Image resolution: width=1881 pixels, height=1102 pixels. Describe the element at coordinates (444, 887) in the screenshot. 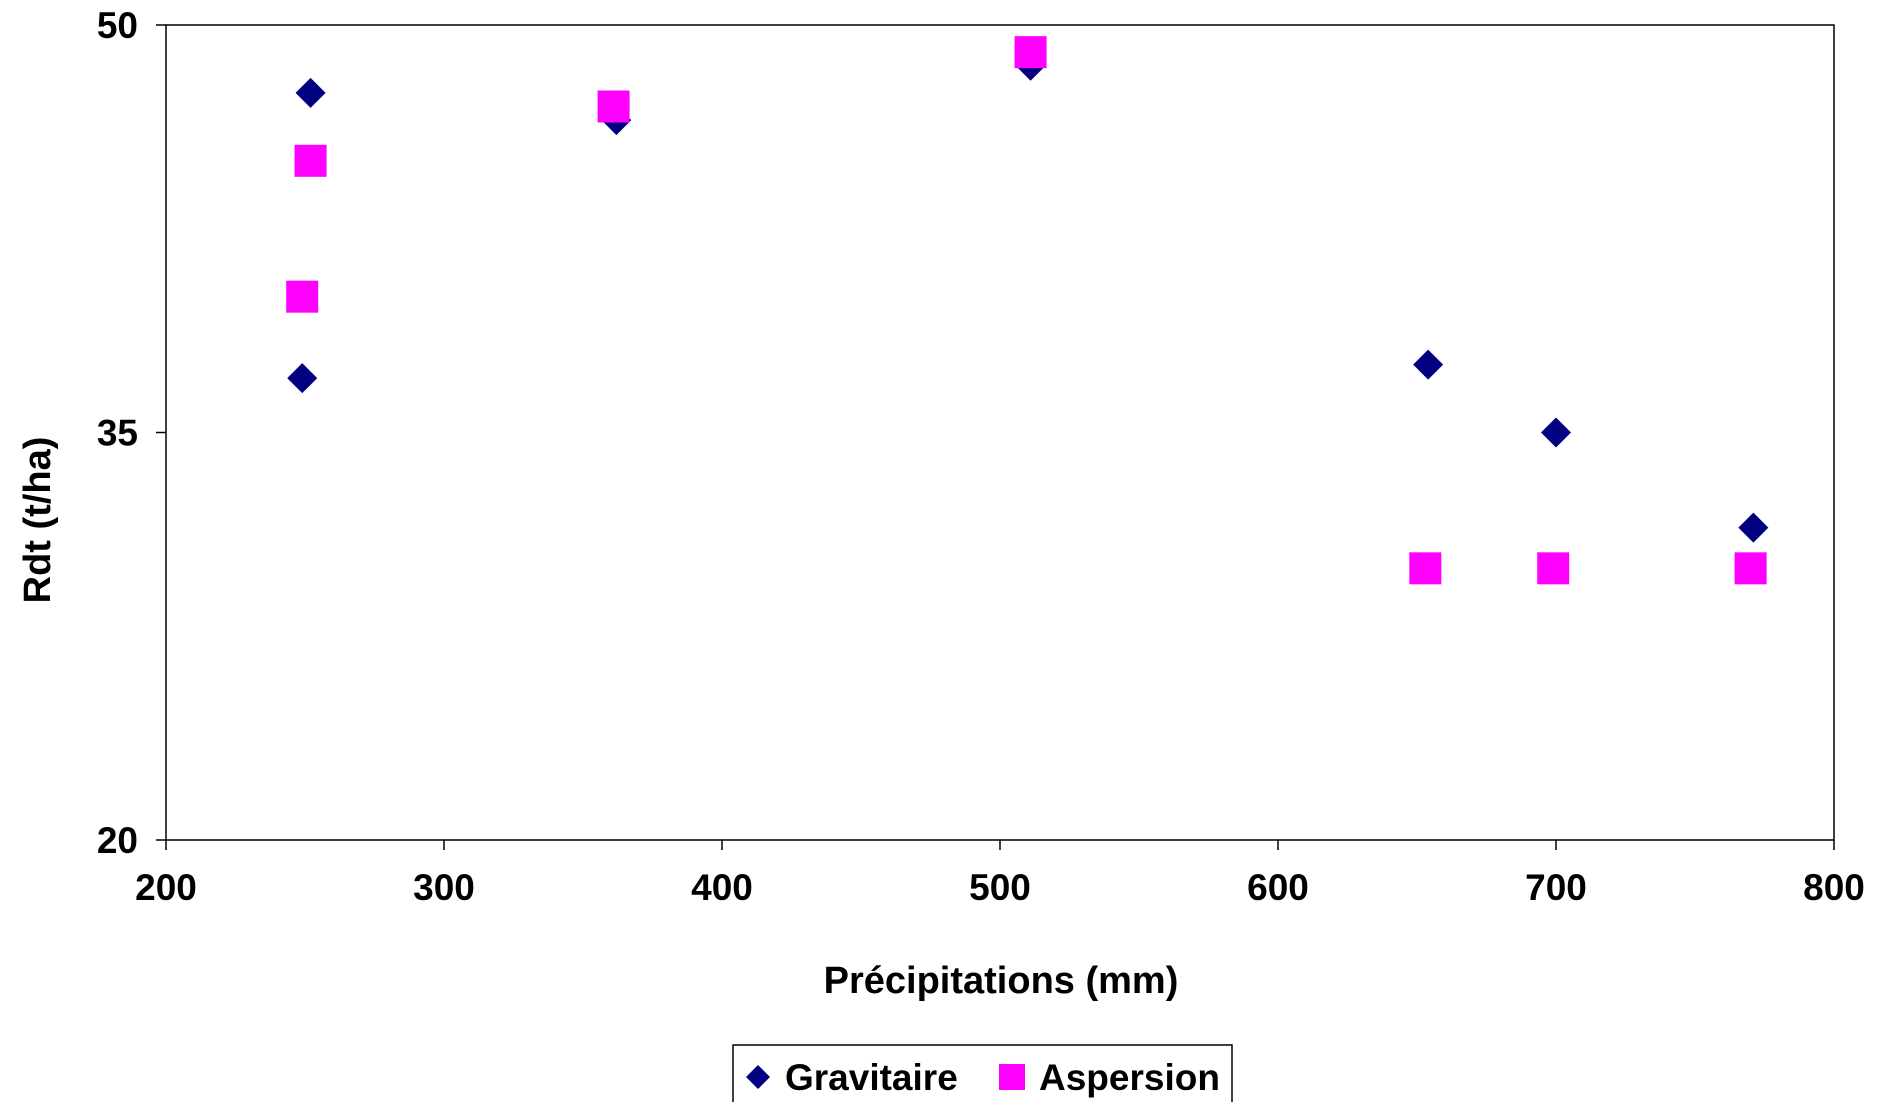

I see `x-tick-label: 300` at that location.